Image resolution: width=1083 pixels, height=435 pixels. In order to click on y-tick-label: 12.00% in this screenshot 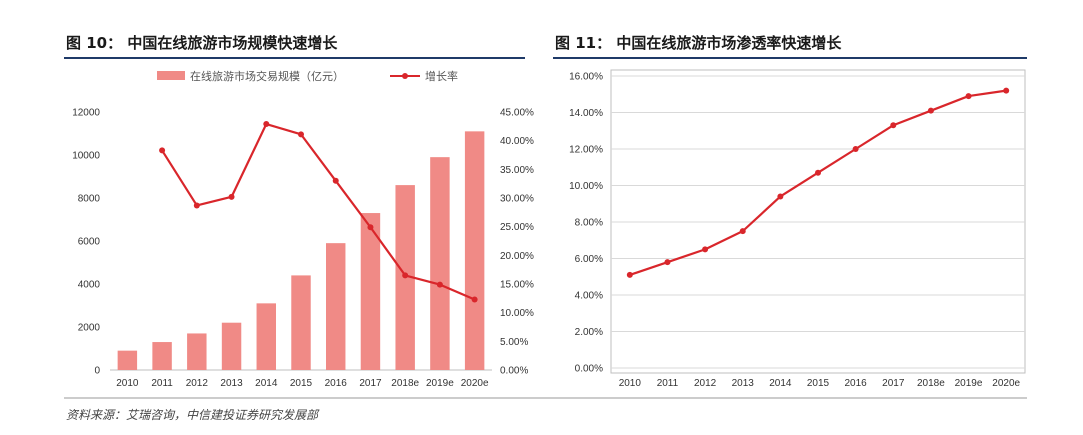, I will do `click(586, 150)`.